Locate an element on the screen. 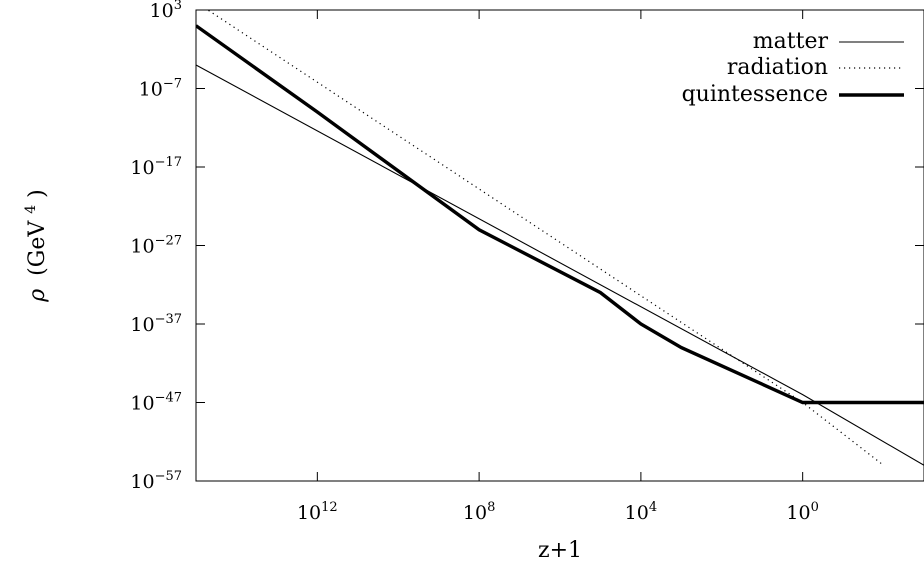  y-tick-exponent: −57 is located at coordinates (168, 476).